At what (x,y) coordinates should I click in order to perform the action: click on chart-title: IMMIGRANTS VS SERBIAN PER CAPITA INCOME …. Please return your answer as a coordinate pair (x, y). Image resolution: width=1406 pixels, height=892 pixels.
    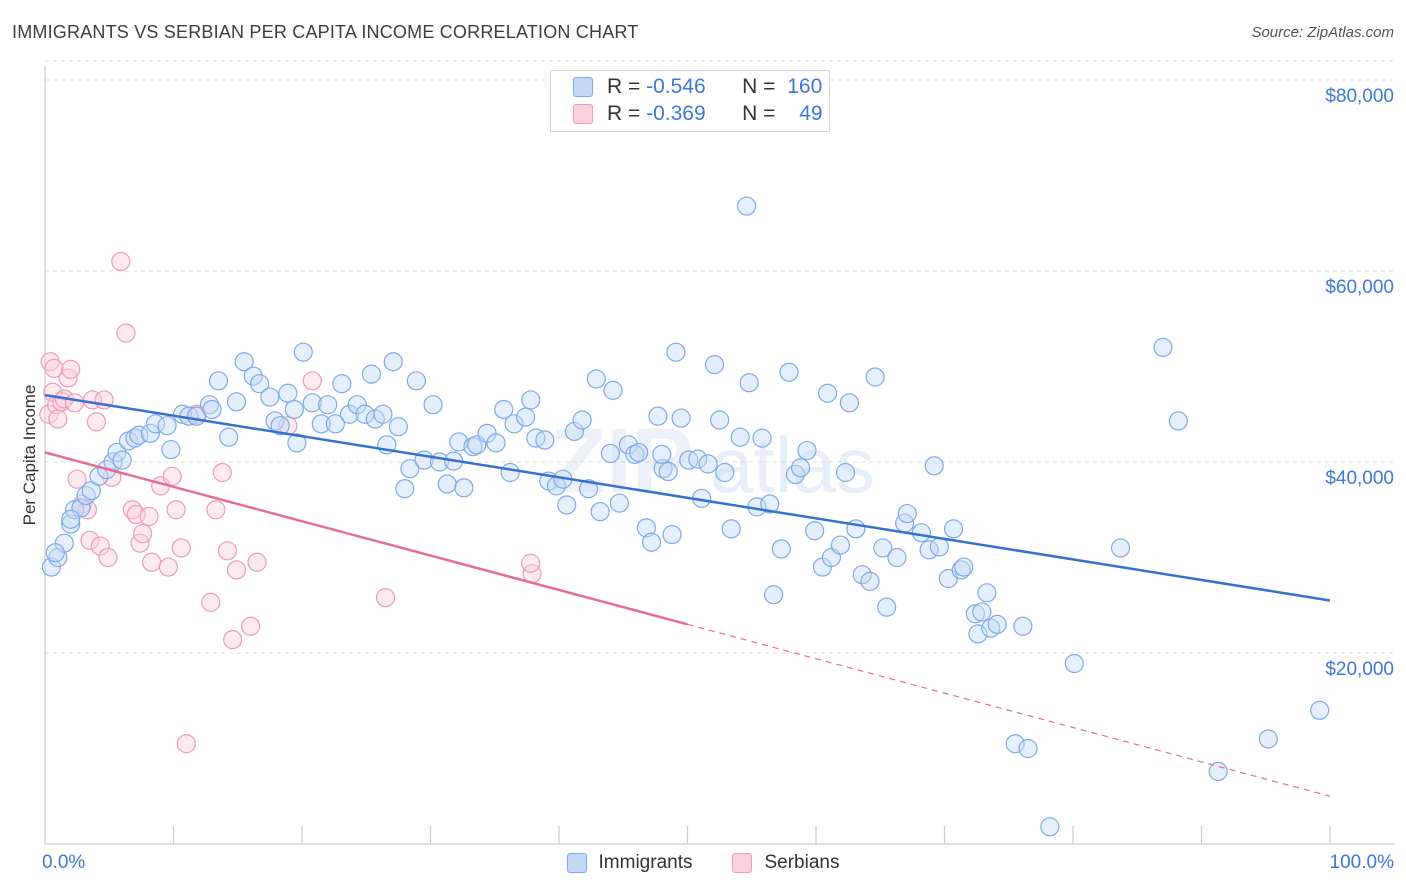
    Looking at the image, I should click on (325, 32).